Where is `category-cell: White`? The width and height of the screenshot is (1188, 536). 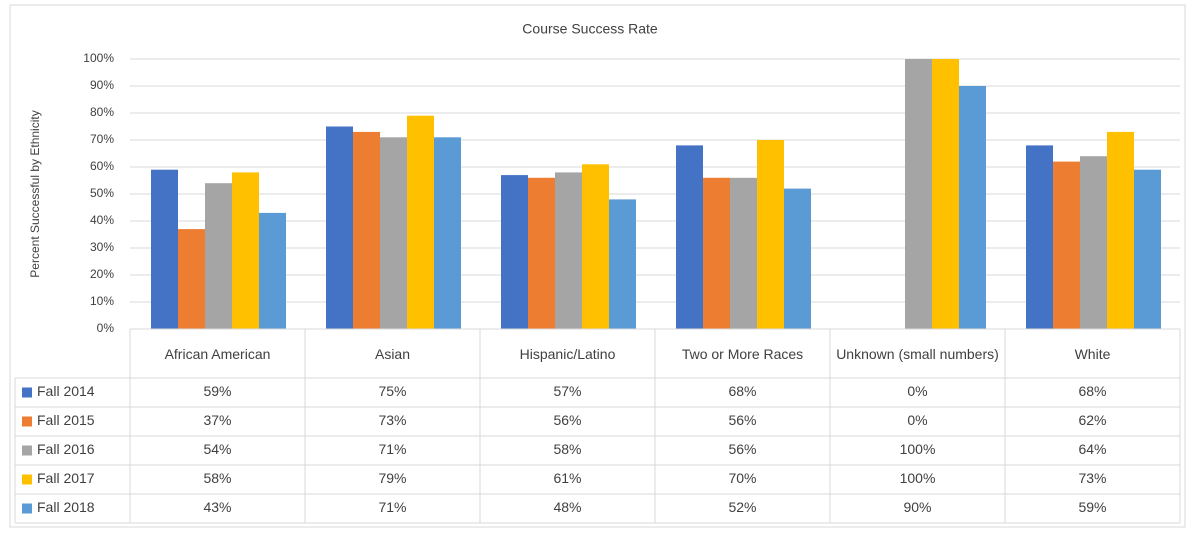
category-cell: White is located at coordinates (1092, 353).